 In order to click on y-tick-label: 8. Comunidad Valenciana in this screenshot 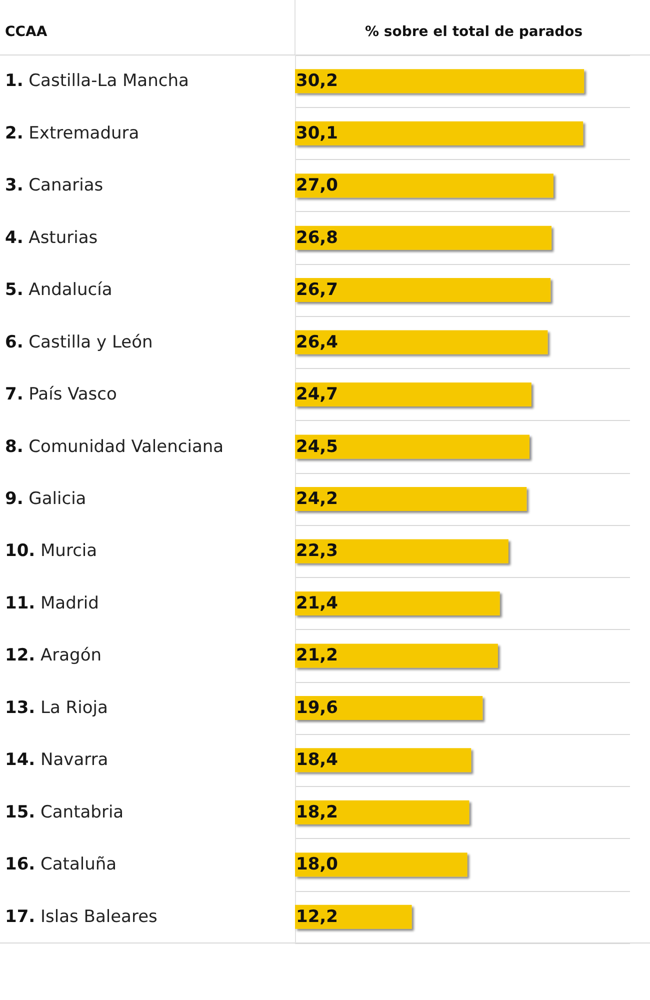, I will do `click(114, 446)`.